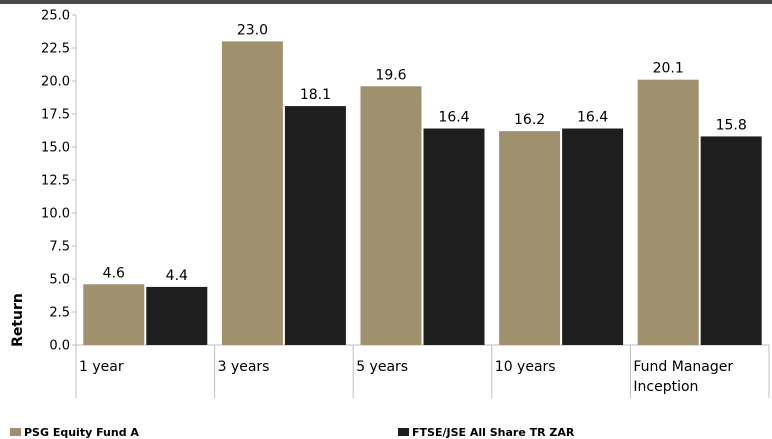 This screenshot has width=772, height=439. I want to click on y-tick-label: 7.5, so click(59, 247).